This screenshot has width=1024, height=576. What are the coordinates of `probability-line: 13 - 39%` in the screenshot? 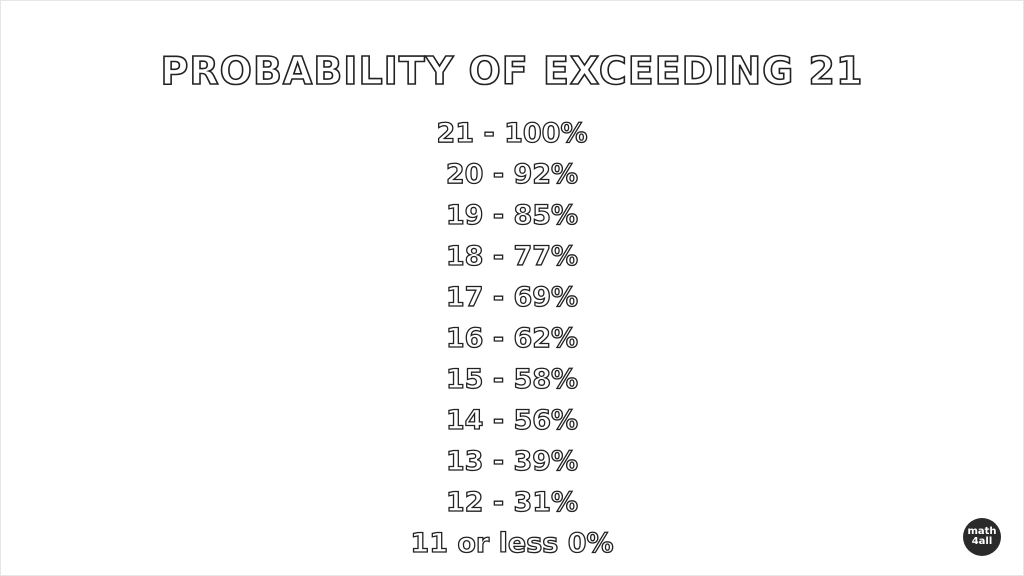 It's located at (512, 461).